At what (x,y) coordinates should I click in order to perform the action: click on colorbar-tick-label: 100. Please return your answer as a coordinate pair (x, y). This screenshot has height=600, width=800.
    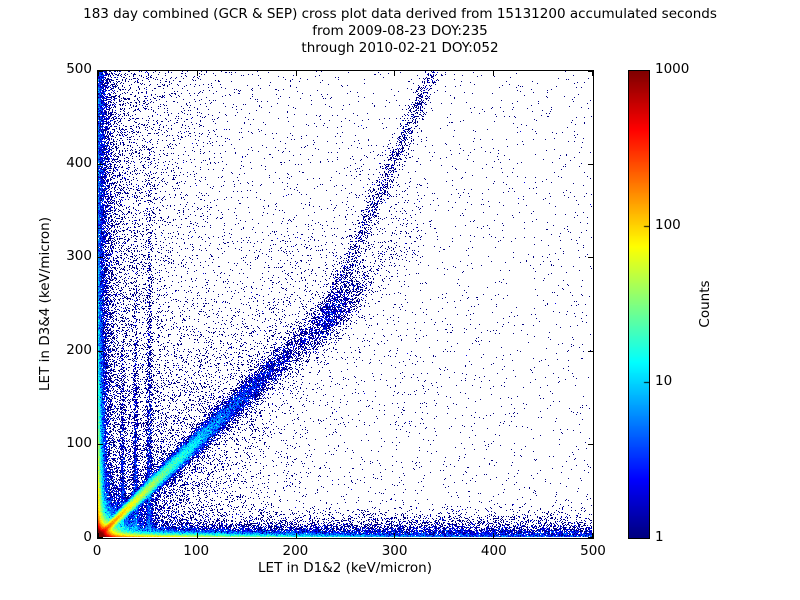
    Looking at the image, I should click on (668, 225).